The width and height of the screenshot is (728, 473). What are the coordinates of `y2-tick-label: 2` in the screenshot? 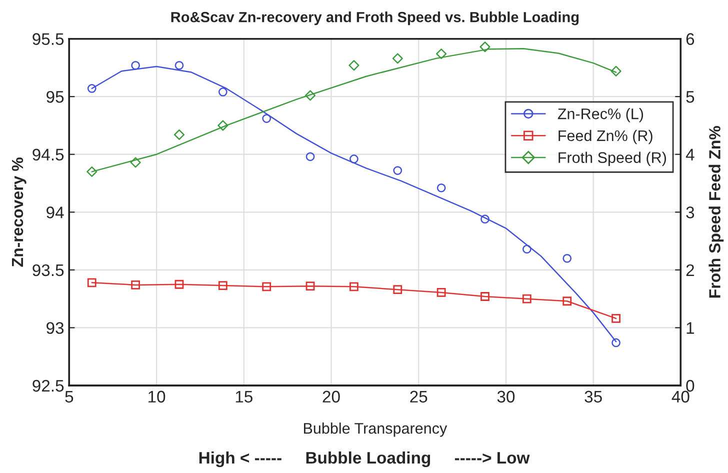 It's located at (690, 270).